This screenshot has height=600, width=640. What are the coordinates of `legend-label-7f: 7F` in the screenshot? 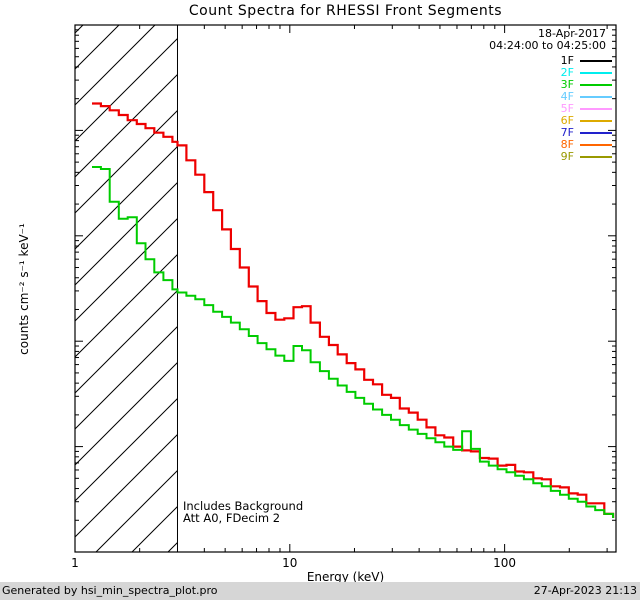 It's located at (567, 132).